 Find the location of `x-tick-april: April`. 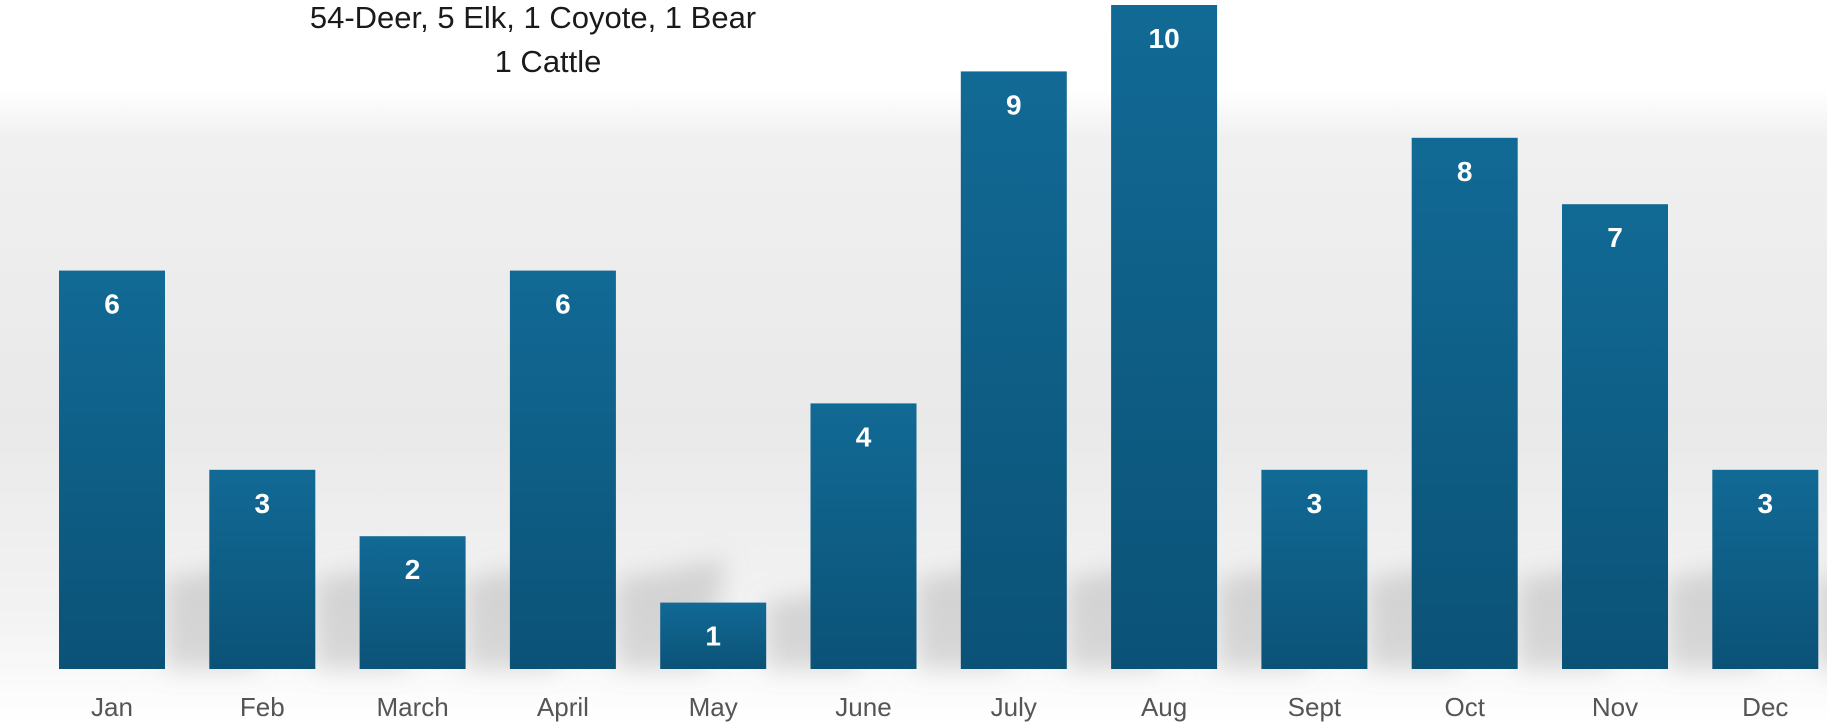

x-tick-april: April is located at coordinates (563, 707).